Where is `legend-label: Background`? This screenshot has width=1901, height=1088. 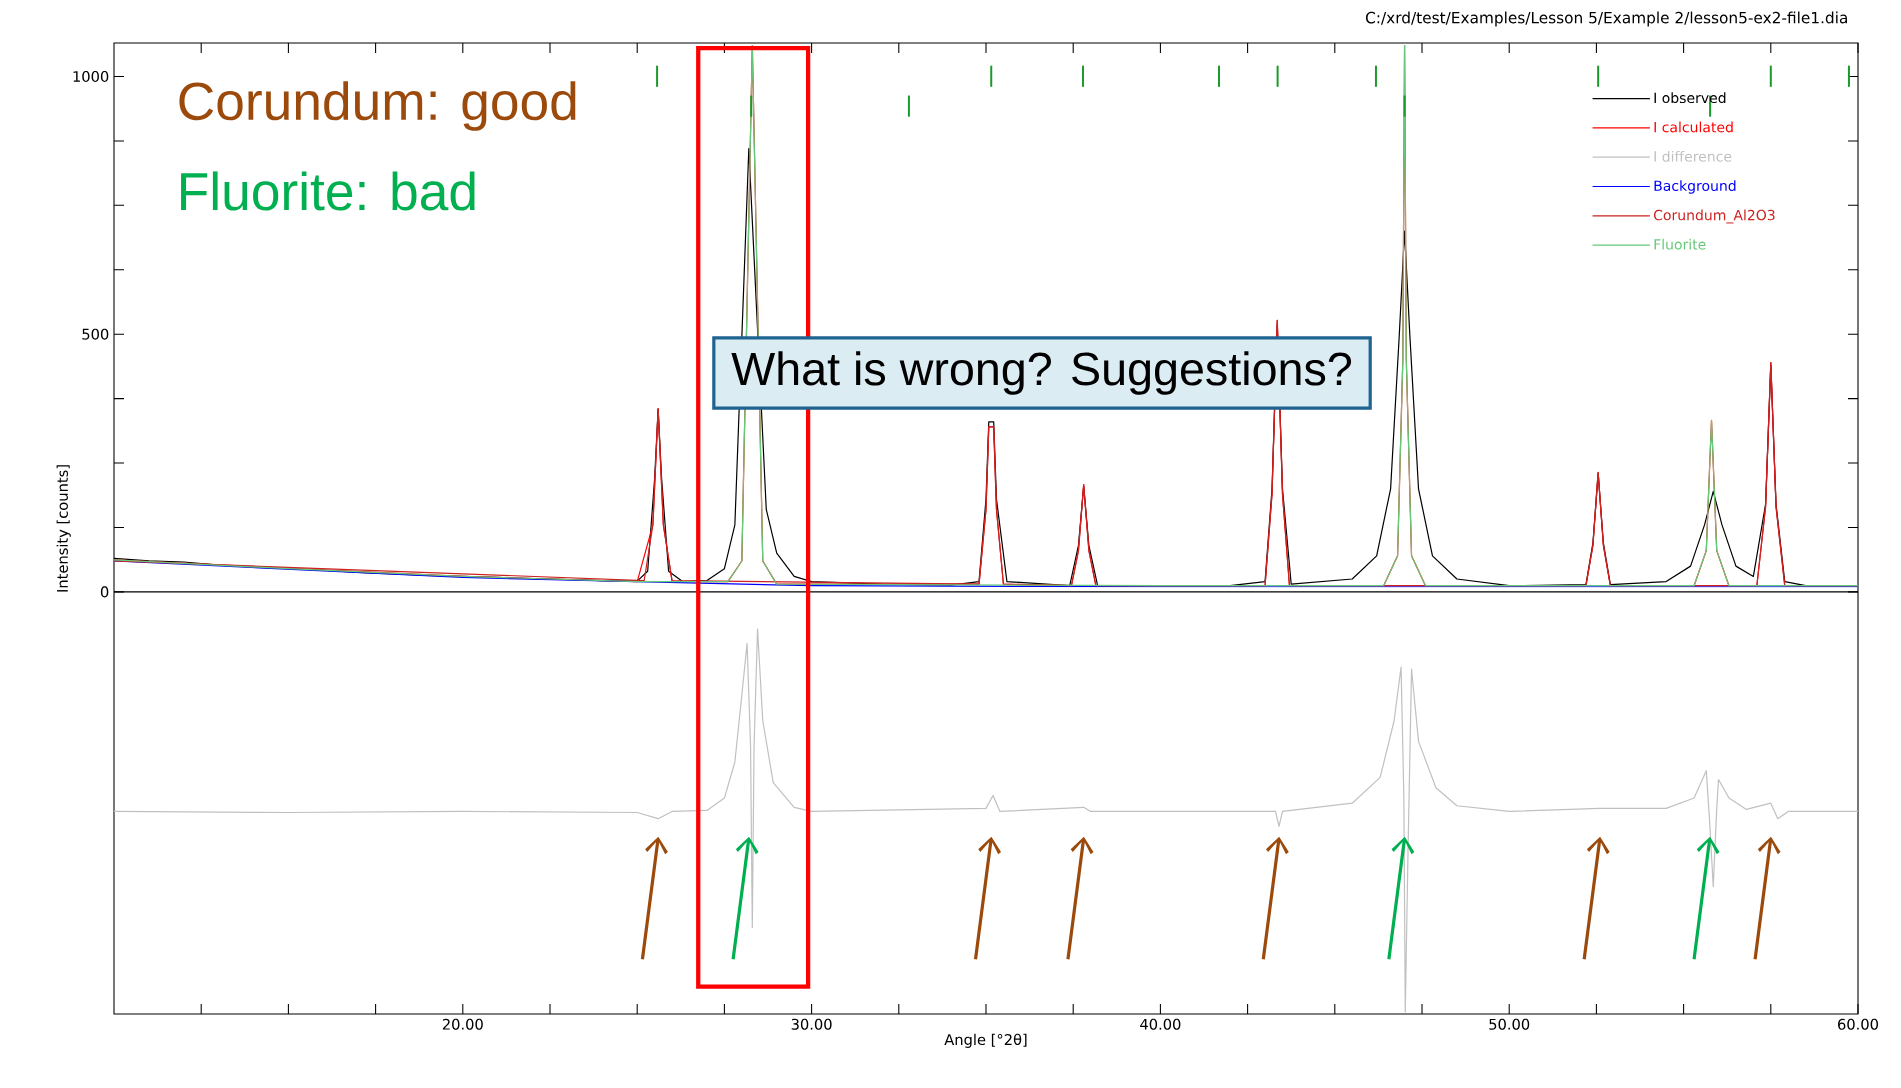 legend-label: Background is located at coordinates (1695, 187).